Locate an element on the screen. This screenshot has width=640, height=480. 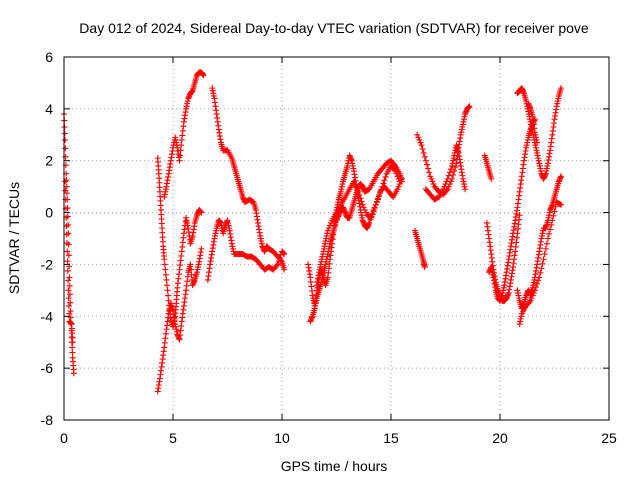
x-tick-label: 20 is located at coordinates (500, 438).